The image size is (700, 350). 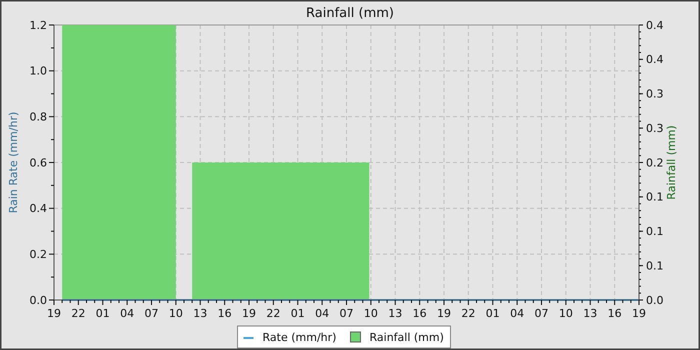 I want to click on legend-label: Rainfall (mm), so click(x=407, y=337).